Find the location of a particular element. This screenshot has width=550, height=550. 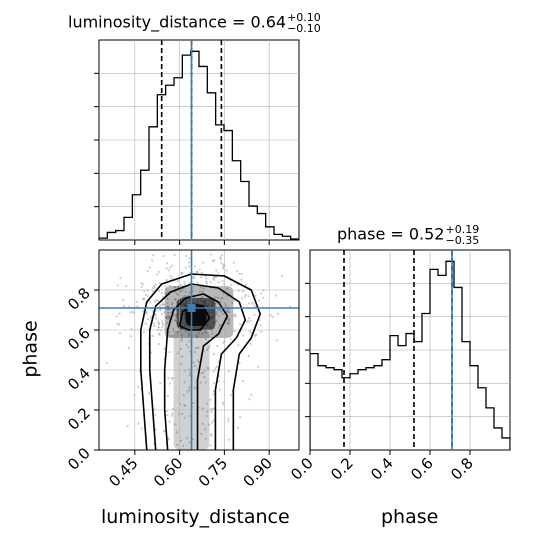

x-tick-label: 0.2 is located at coordinates (342, 469).